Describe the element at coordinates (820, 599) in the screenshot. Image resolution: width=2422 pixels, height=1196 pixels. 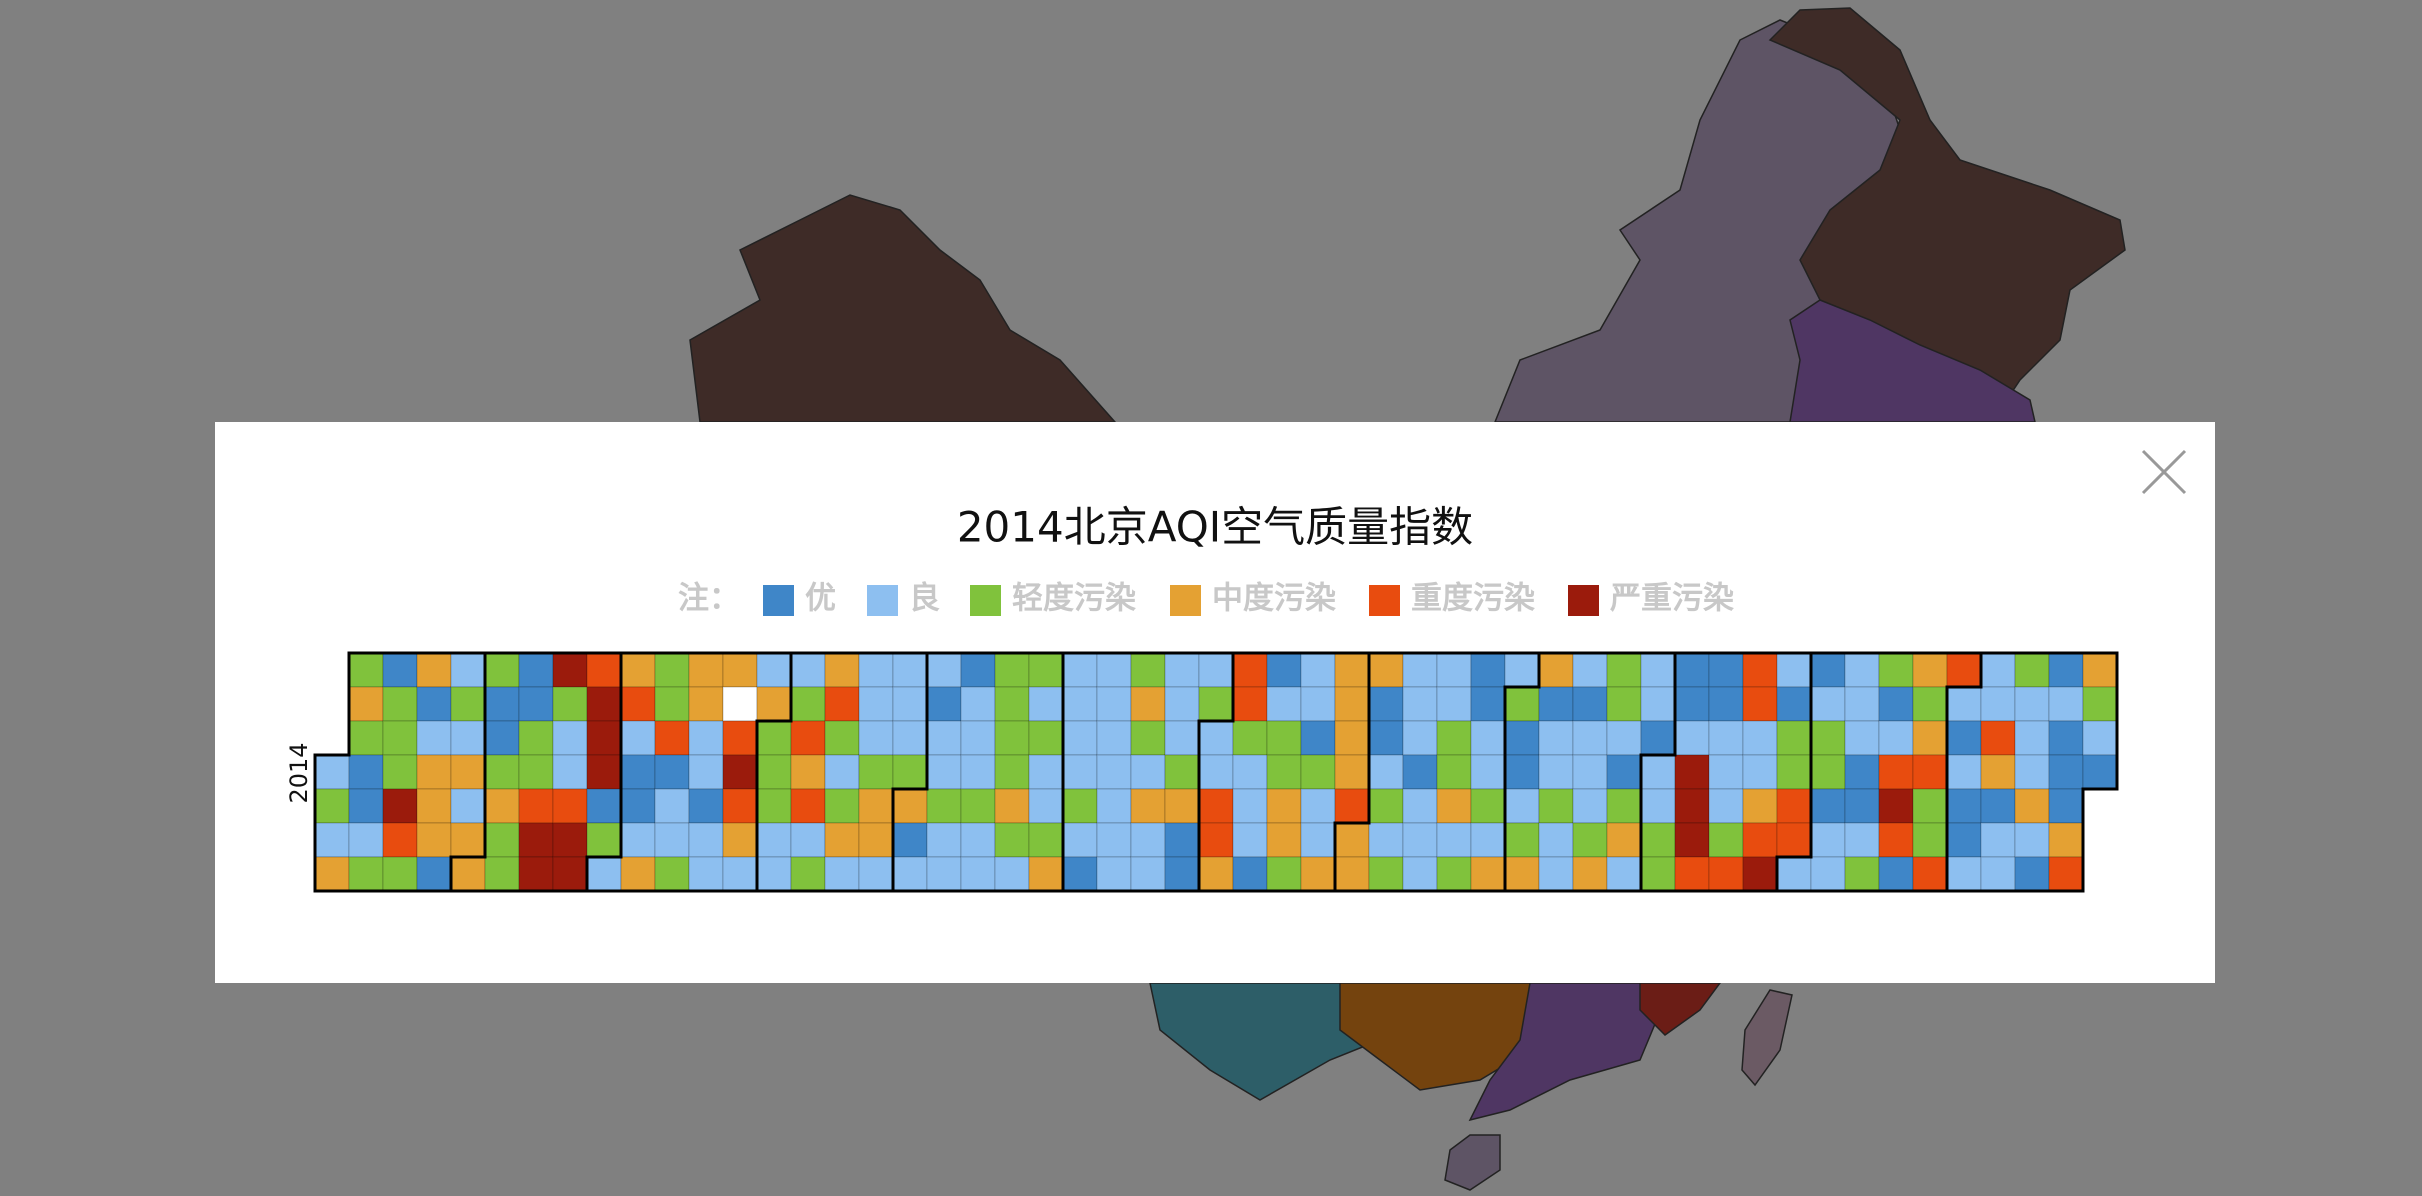
I see `legend-text: 优` at that location.